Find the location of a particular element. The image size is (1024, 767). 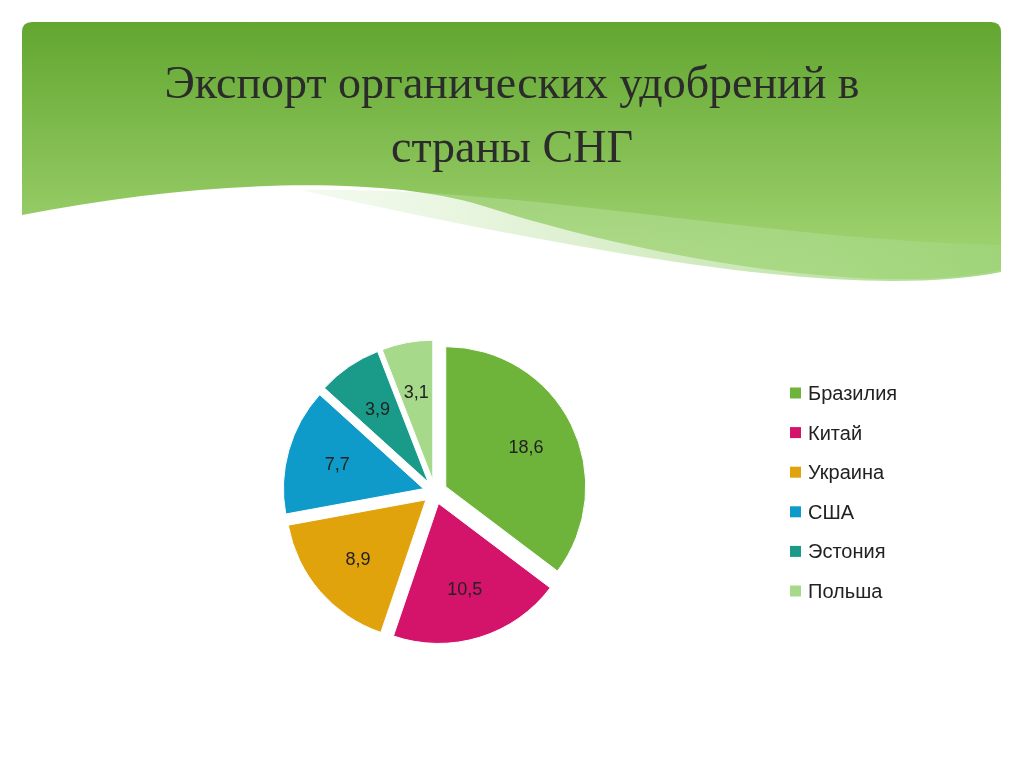

data-label: 3,9 is located at coordinates (377, 408).